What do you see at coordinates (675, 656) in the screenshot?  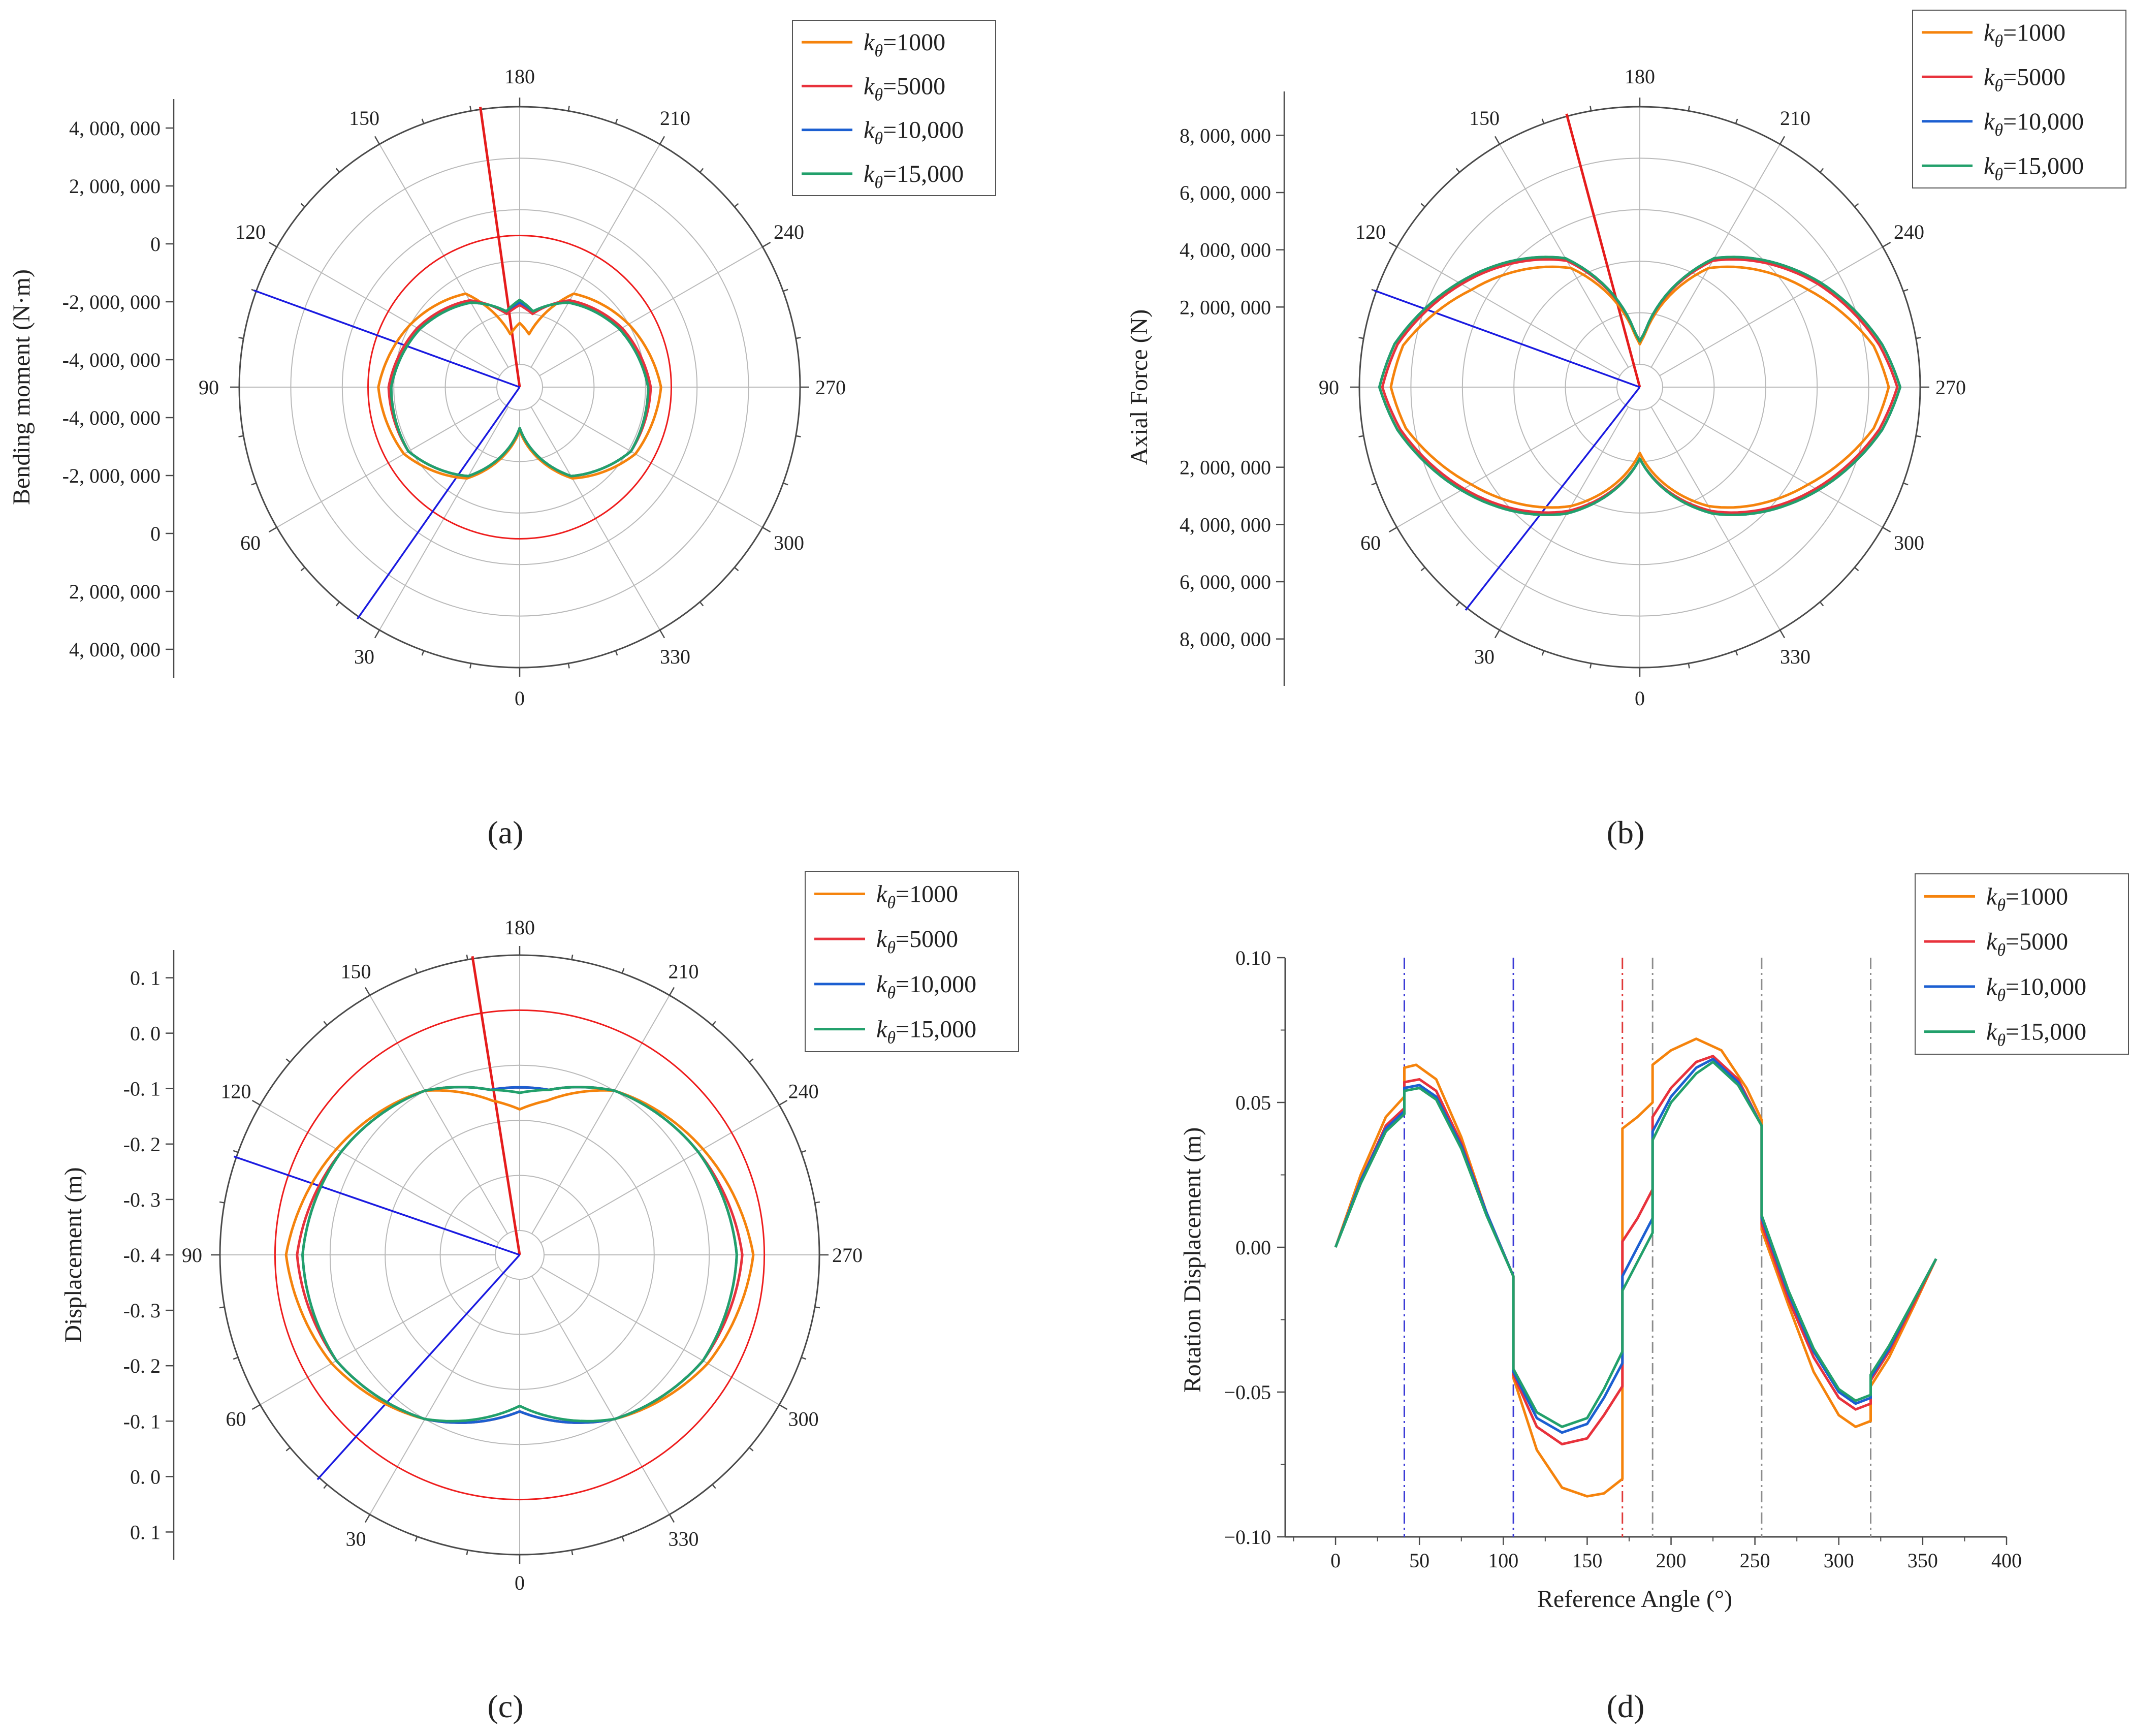 I see `angle-label: 330` at bounding box center [675, 656].